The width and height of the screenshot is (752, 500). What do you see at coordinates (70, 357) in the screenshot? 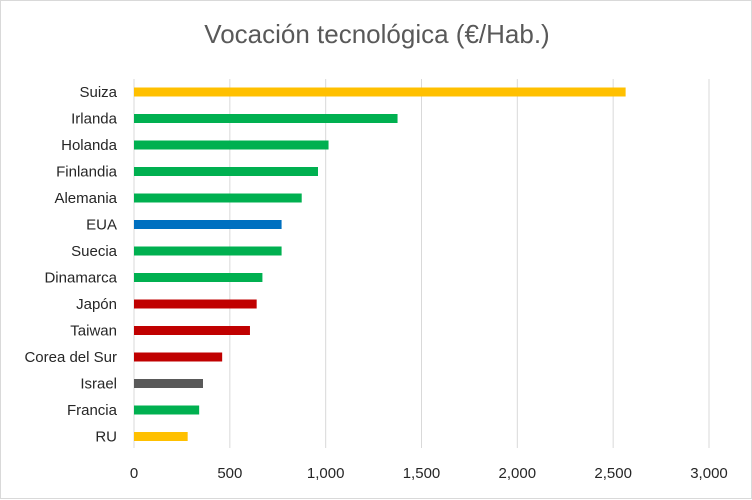
I see `category-label: Corea del Sur` at bounding box center [70, 357].